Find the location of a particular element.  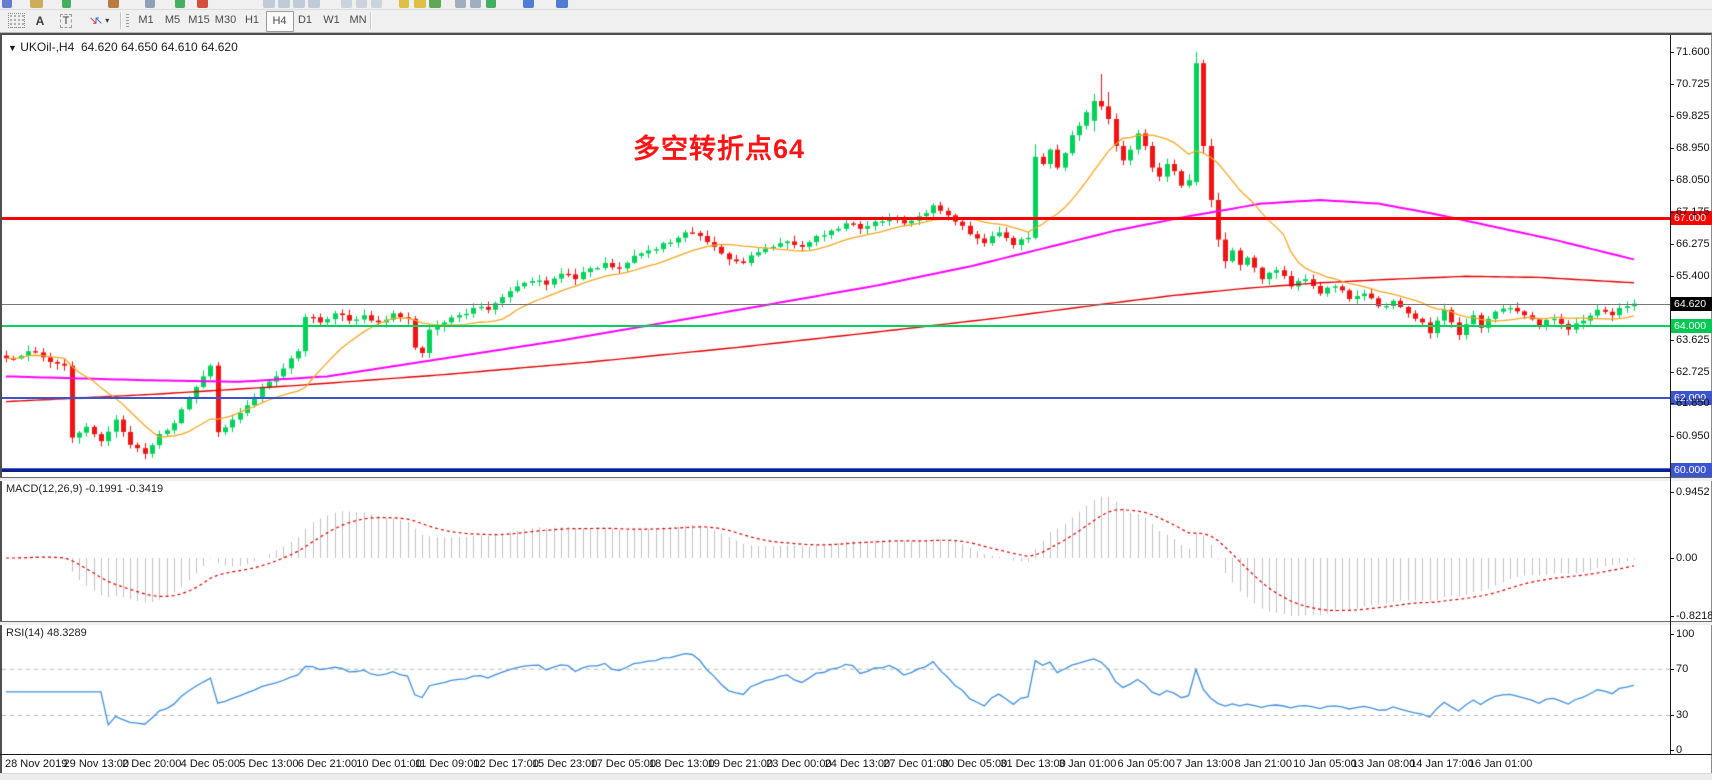

time-tick-label: 29 Nov 13:00 is located at coordinates (96, 764).